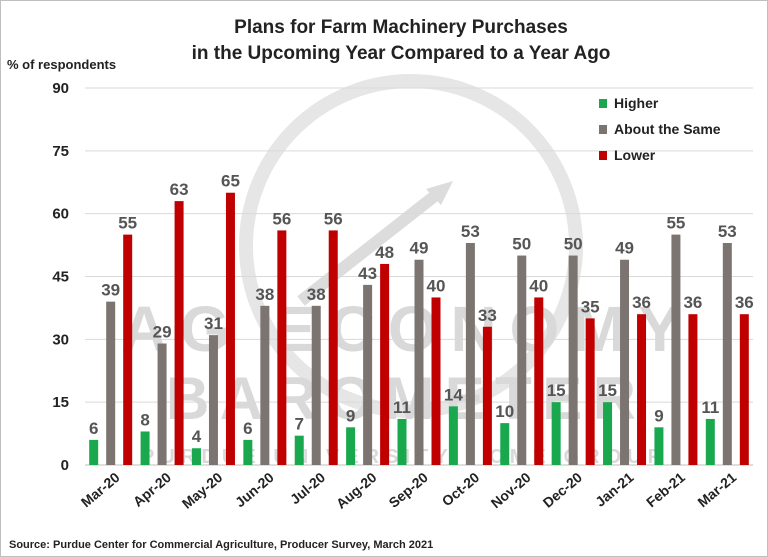 The width and height of the screenshot is (768, 557). I want to click on x-tick-label: Aug-20, so click(356, 490).